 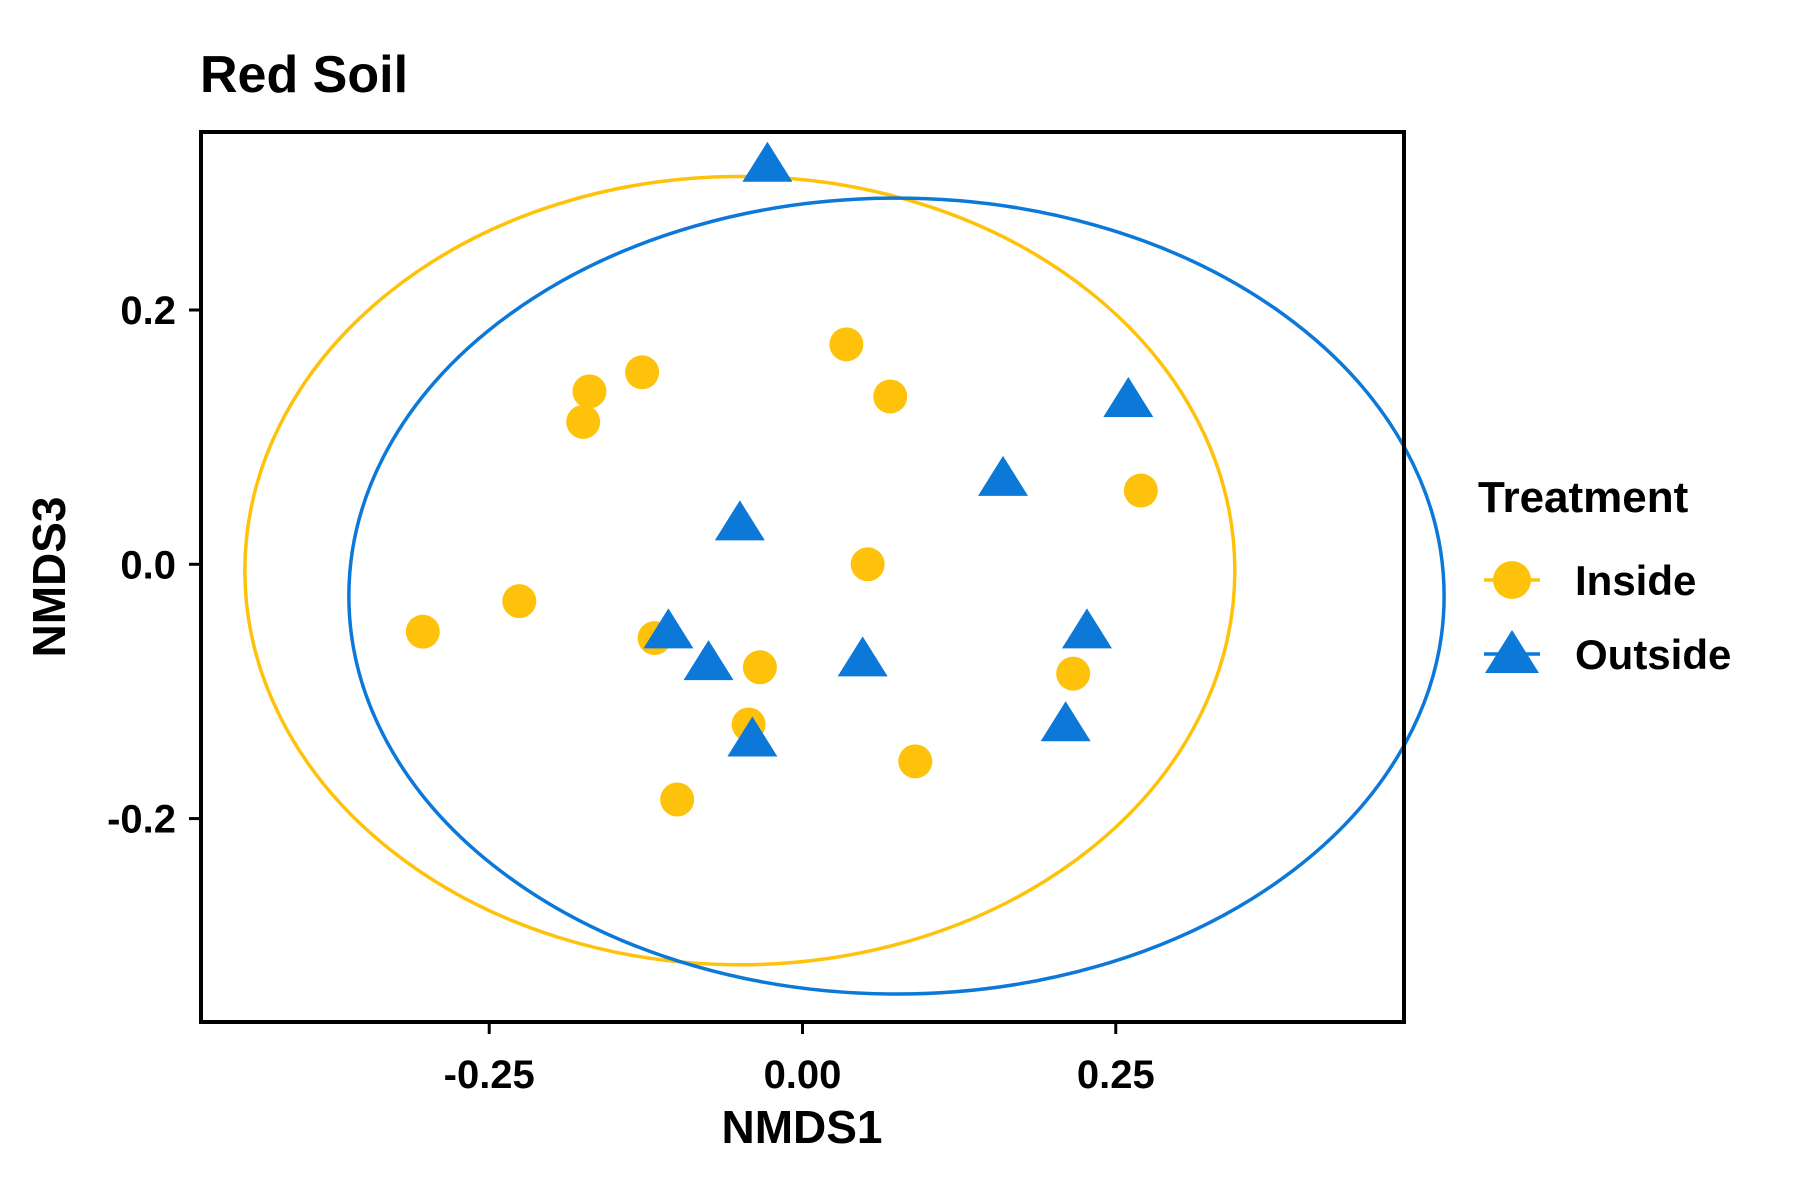 What do you see at coordinates (141, 820) in the screenshot?
I see `y-tick-label: -0.2` at bounding box center [141, 820].